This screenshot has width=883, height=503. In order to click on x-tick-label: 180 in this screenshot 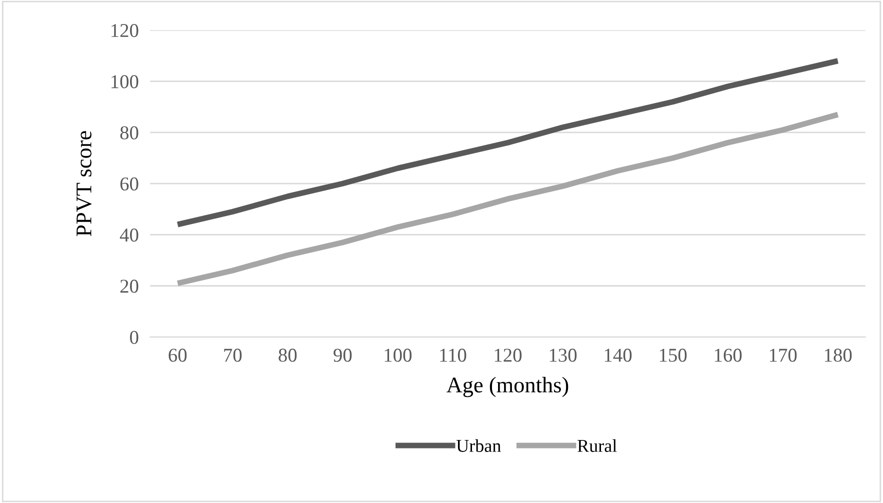, I will do `click(838, 355)`.